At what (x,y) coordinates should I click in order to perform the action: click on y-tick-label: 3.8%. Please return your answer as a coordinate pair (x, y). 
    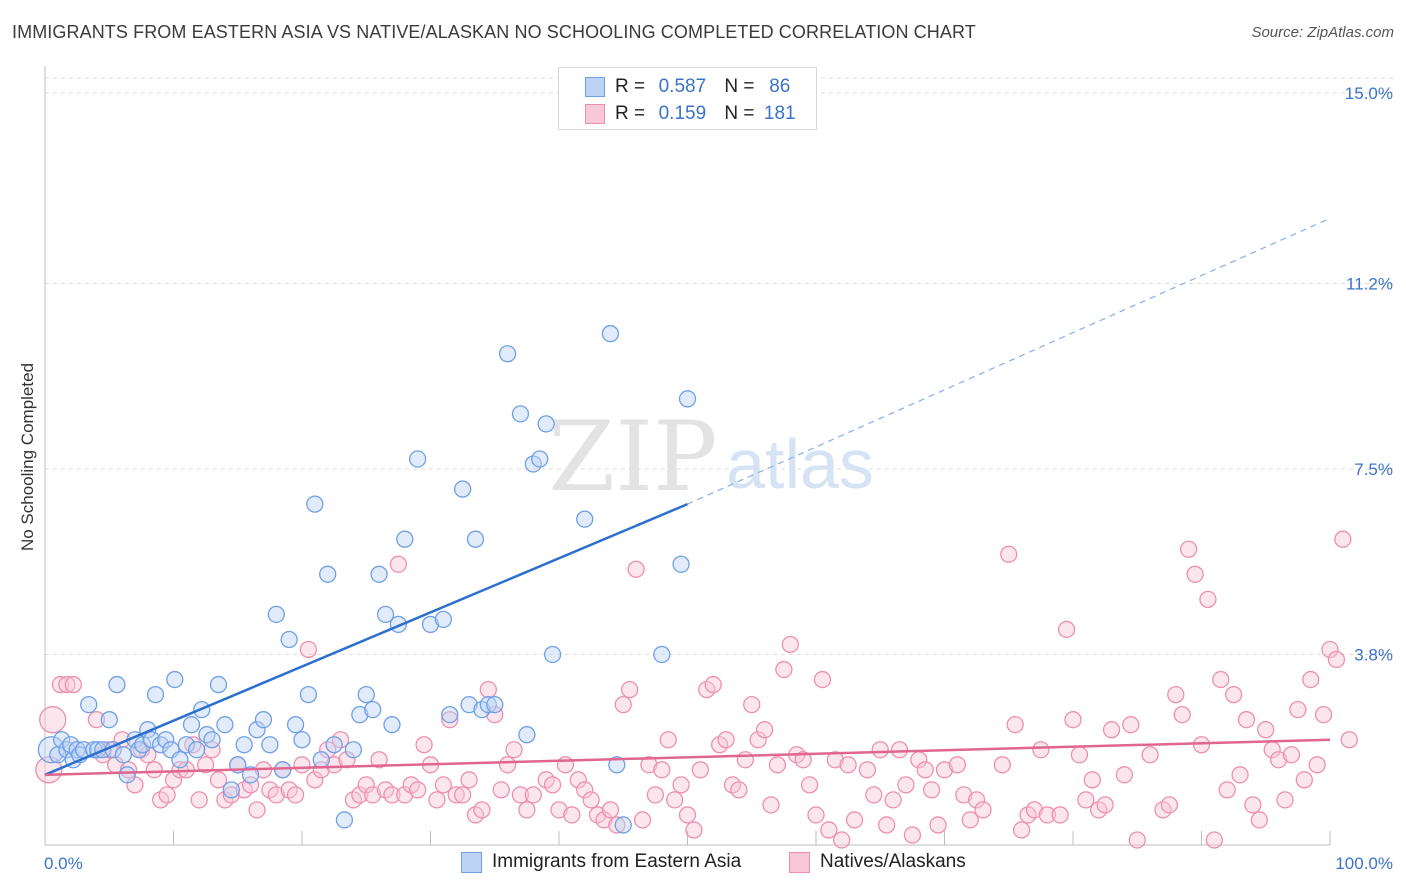
    Looking at the image, I should click on (1373, 655).